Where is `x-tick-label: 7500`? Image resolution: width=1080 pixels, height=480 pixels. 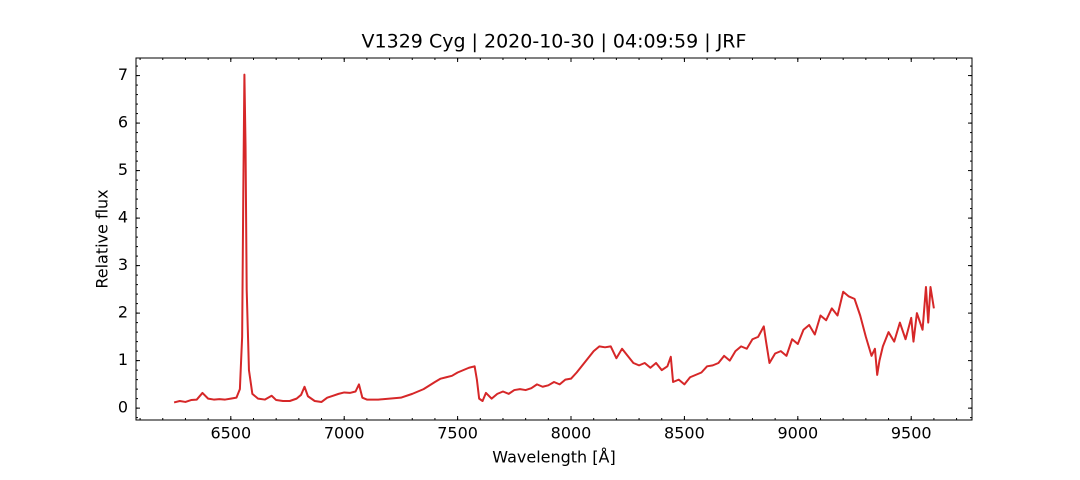 x-tick-label: 7500 is located at coordinates (457, 433).